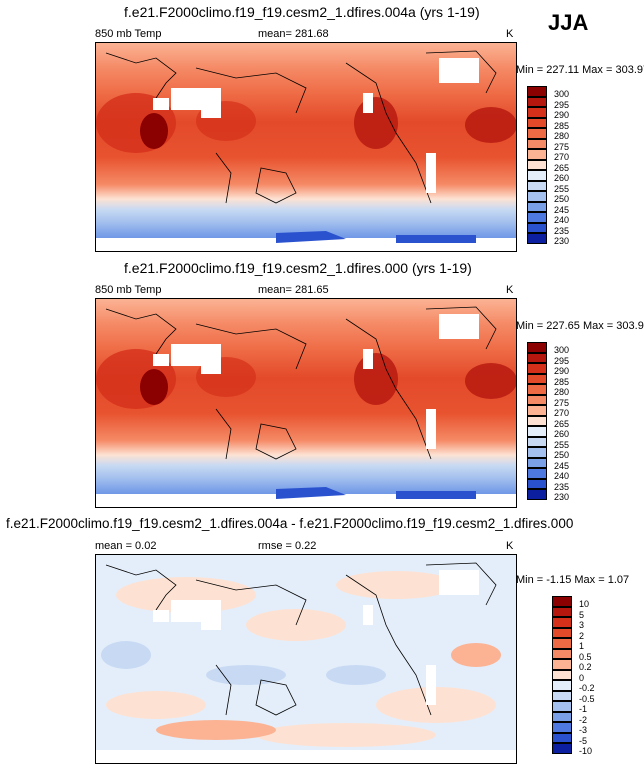  I want to click on panel-1-scale-label: 235, so click(562, 230).